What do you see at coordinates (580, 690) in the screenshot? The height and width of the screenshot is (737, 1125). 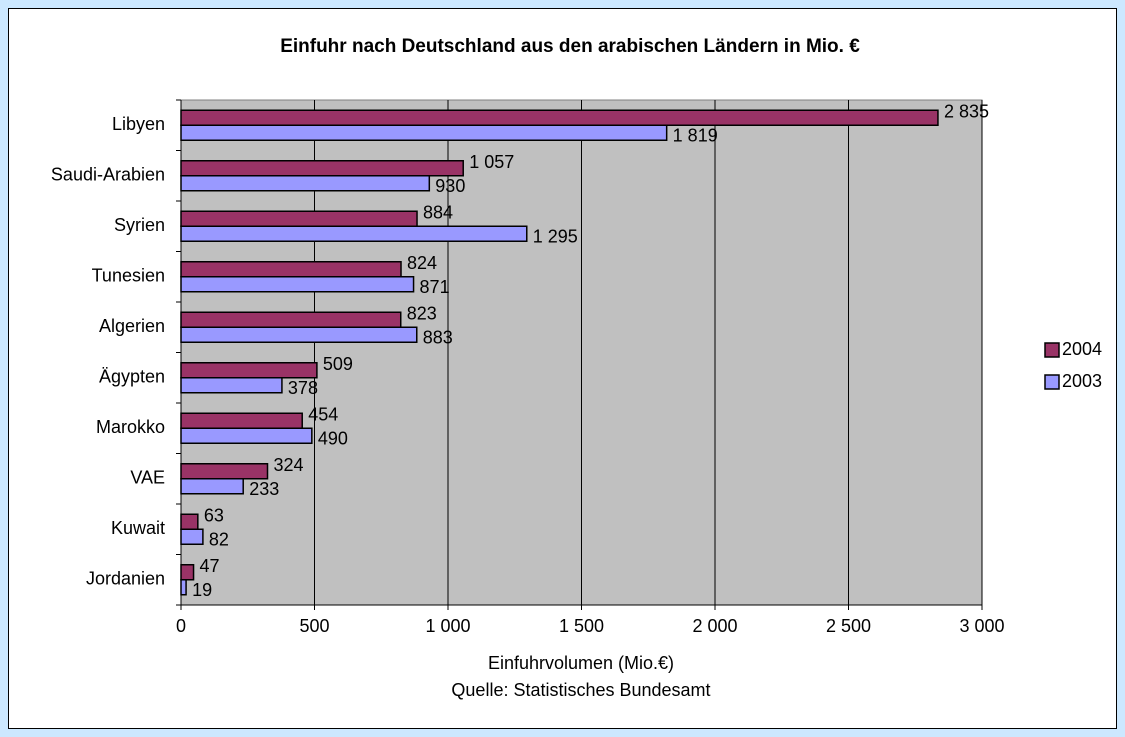 I see `source-note: Quelle: Statistisches Bundesamt` at bounding box center [580, 690].